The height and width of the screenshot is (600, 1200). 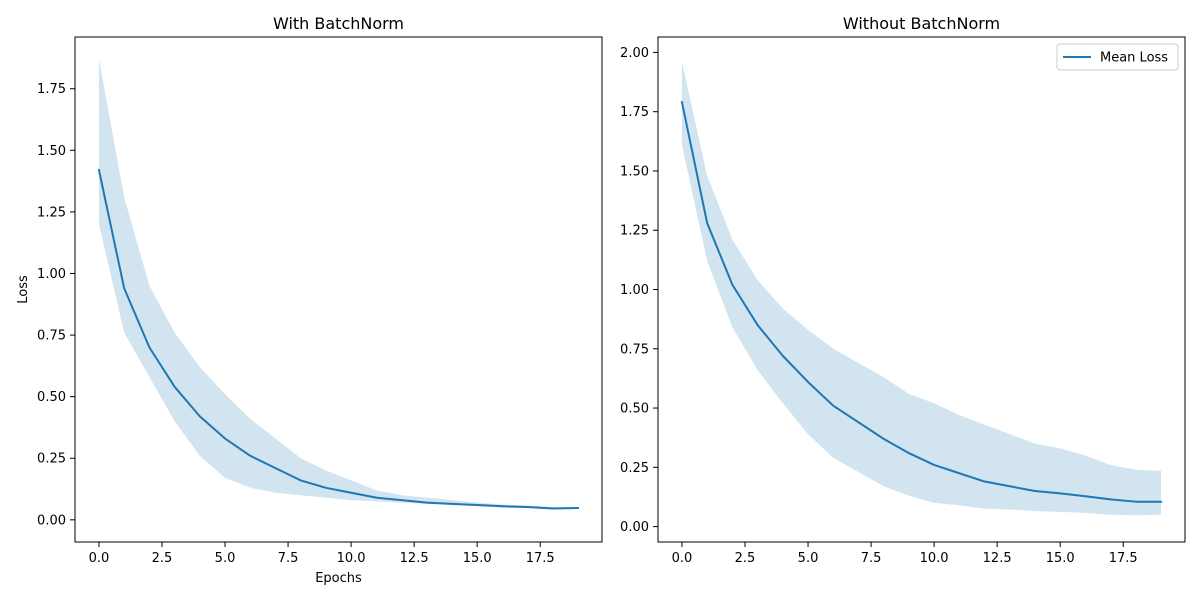 I want to click on y-tick-label: 2.00, so click(x=634, y=53).